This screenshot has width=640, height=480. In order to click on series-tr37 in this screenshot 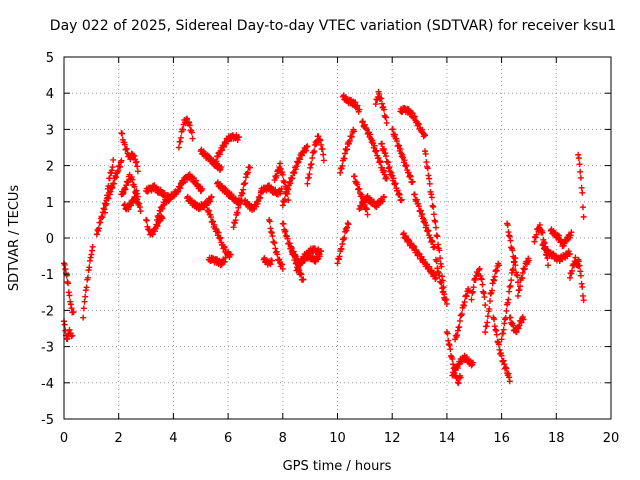, I will do `click(381, 107)`.